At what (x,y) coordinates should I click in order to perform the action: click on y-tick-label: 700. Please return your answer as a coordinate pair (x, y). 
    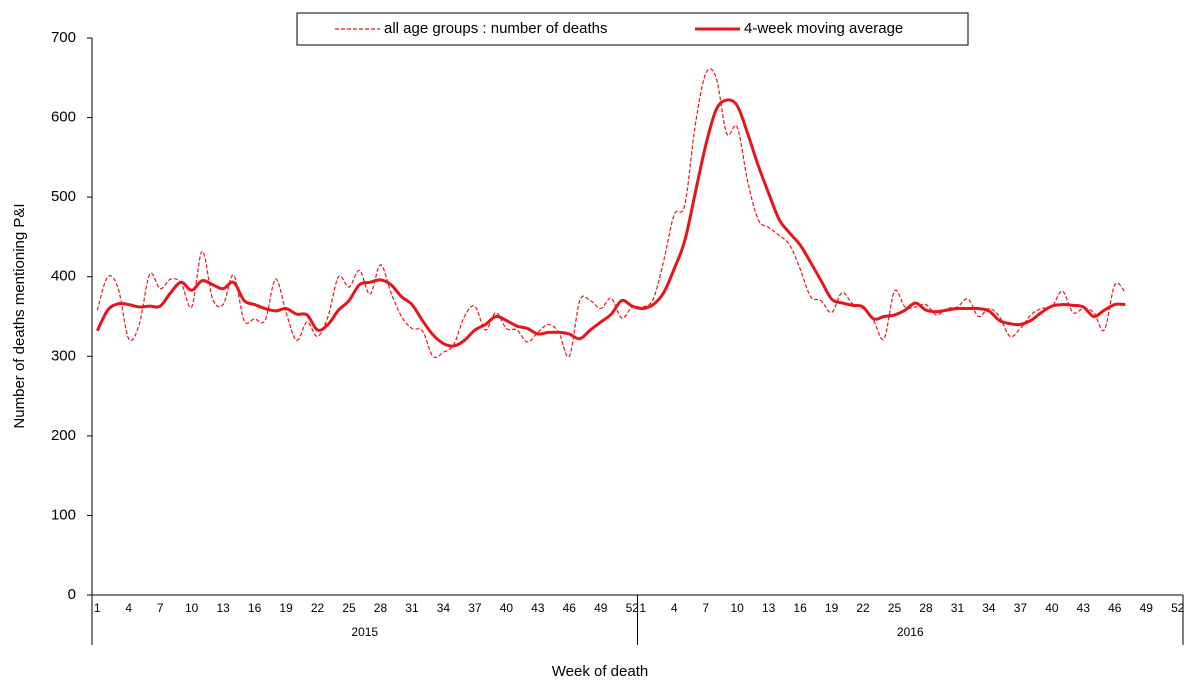
    Looking at the image, I should click on (63, 37).